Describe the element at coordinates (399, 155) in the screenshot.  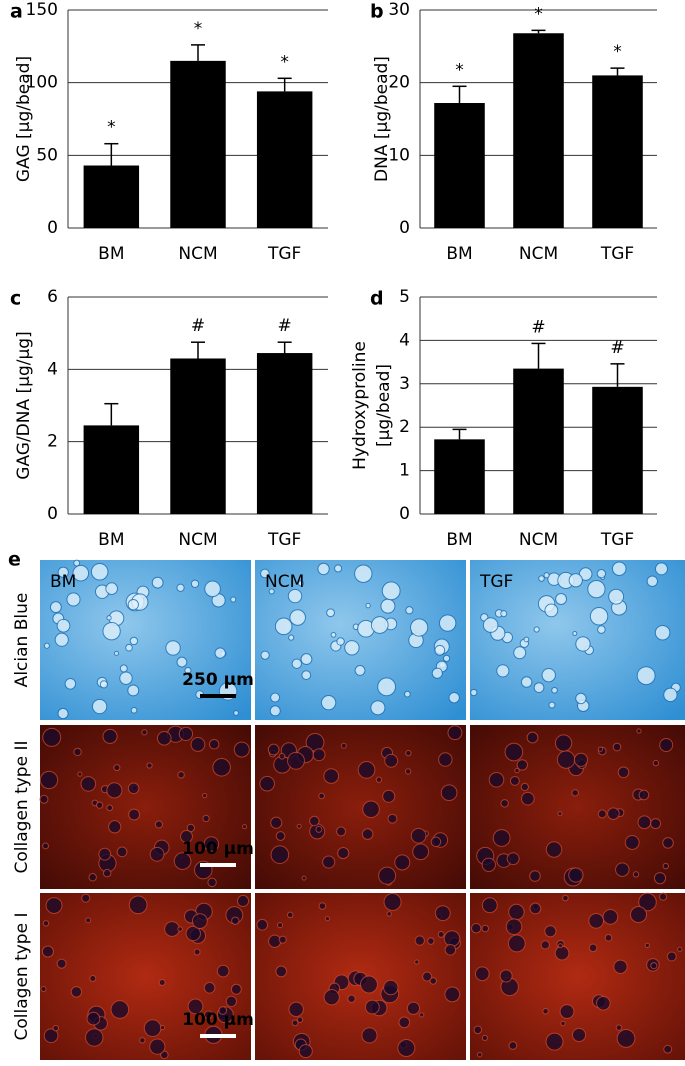
I see `y-tick-label: 10` at that location.